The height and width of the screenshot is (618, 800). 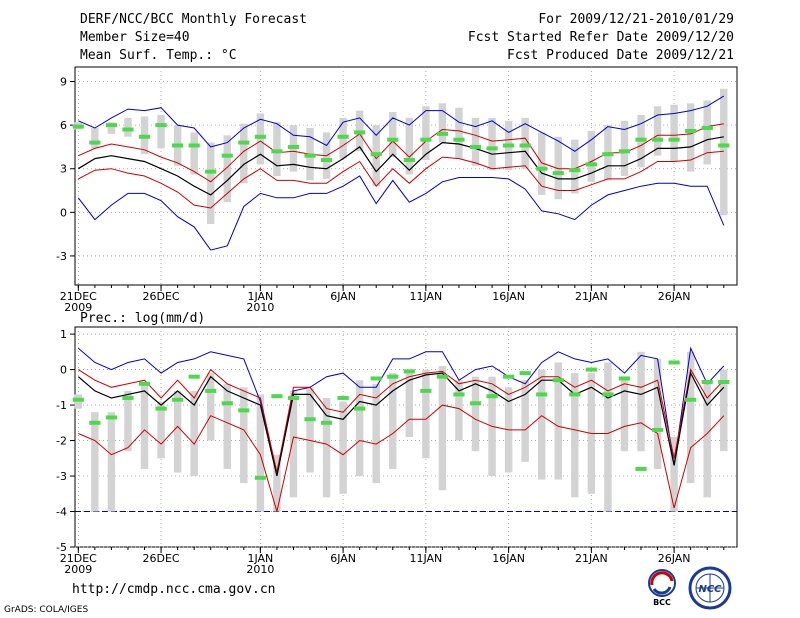 What do you see at coordinates (161, 558) in the screenshot?
I see `prec-xtick-label-1: 26DEC` at bounding box center [161, 558].